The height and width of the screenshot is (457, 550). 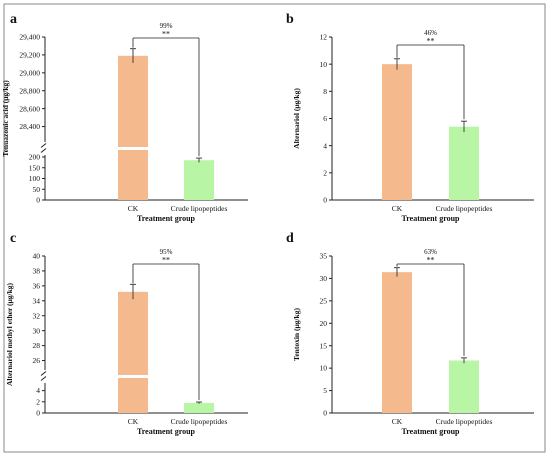 I want to click on y-tick-label: 28,800, so click(x=29, y=90).